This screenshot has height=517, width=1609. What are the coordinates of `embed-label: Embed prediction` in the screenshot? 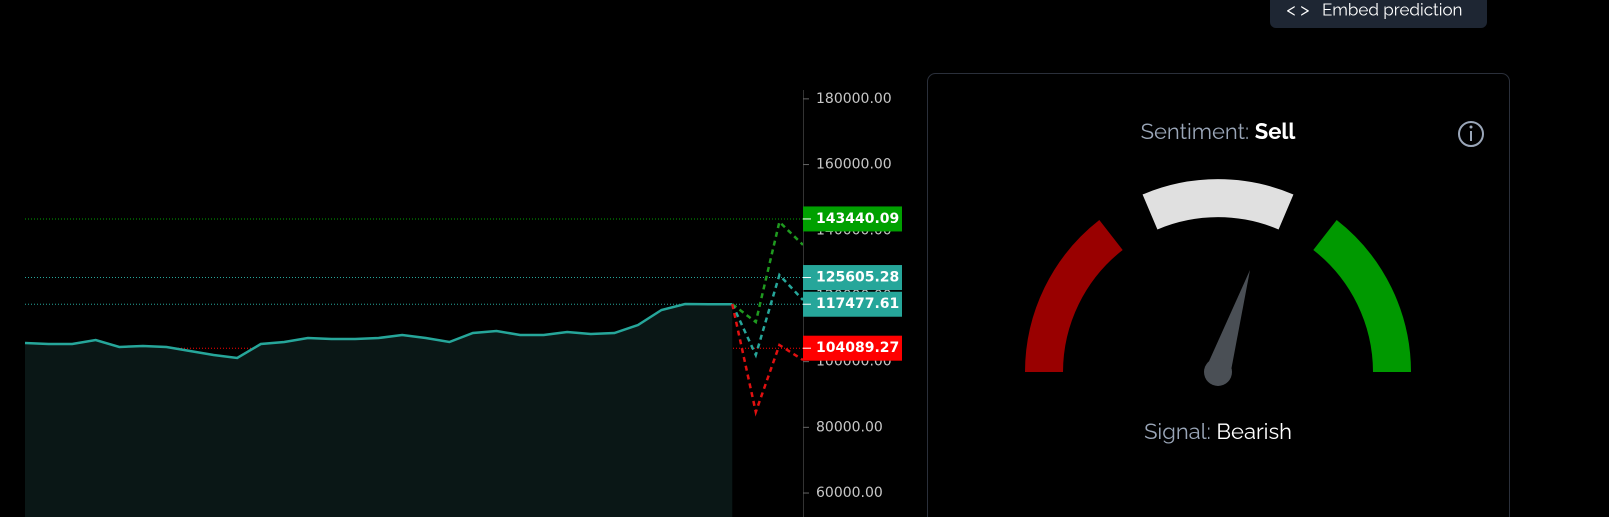 It's located at (1392, 9).